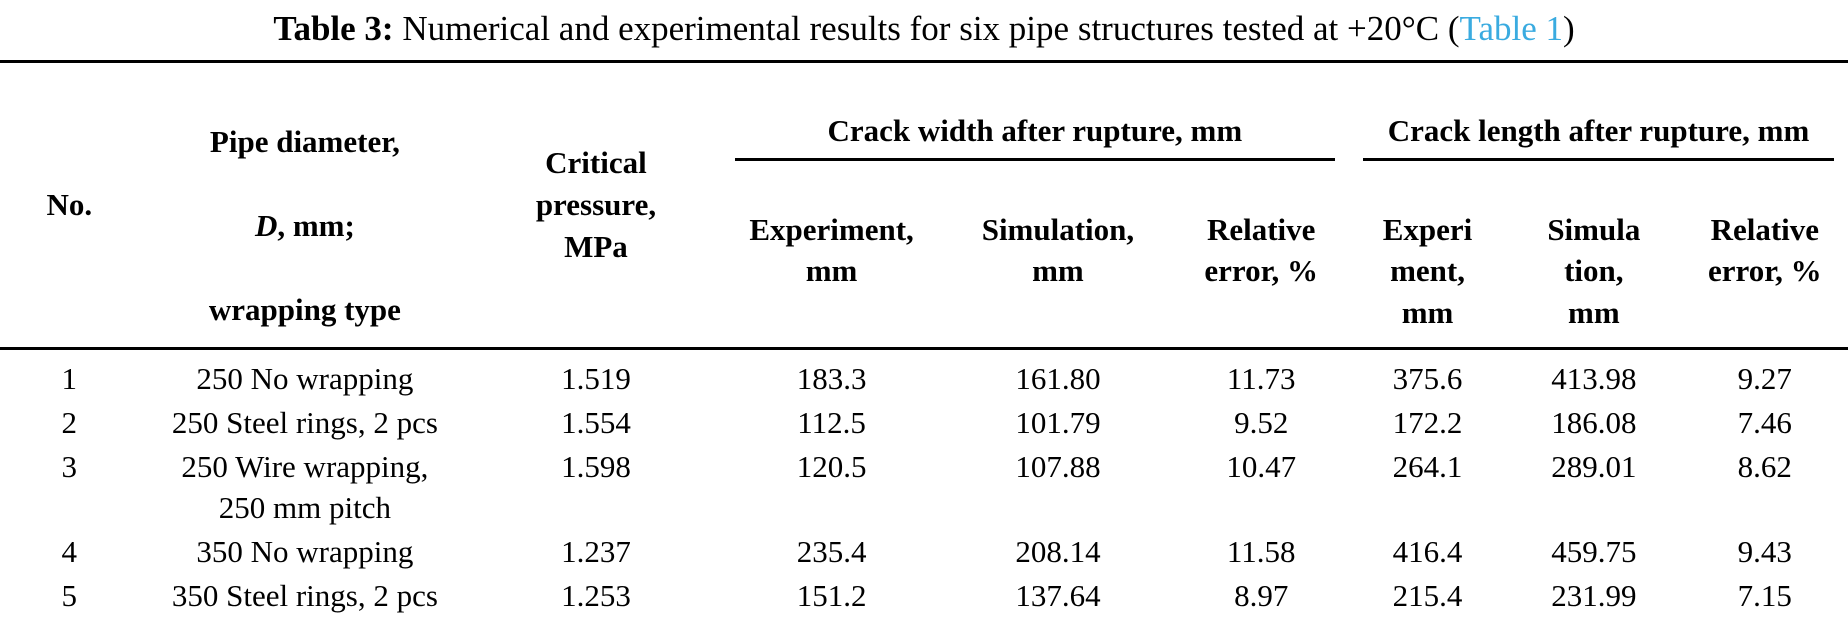  I want to click on cell-width-relative-error: 10.45, so click(1261, 624).